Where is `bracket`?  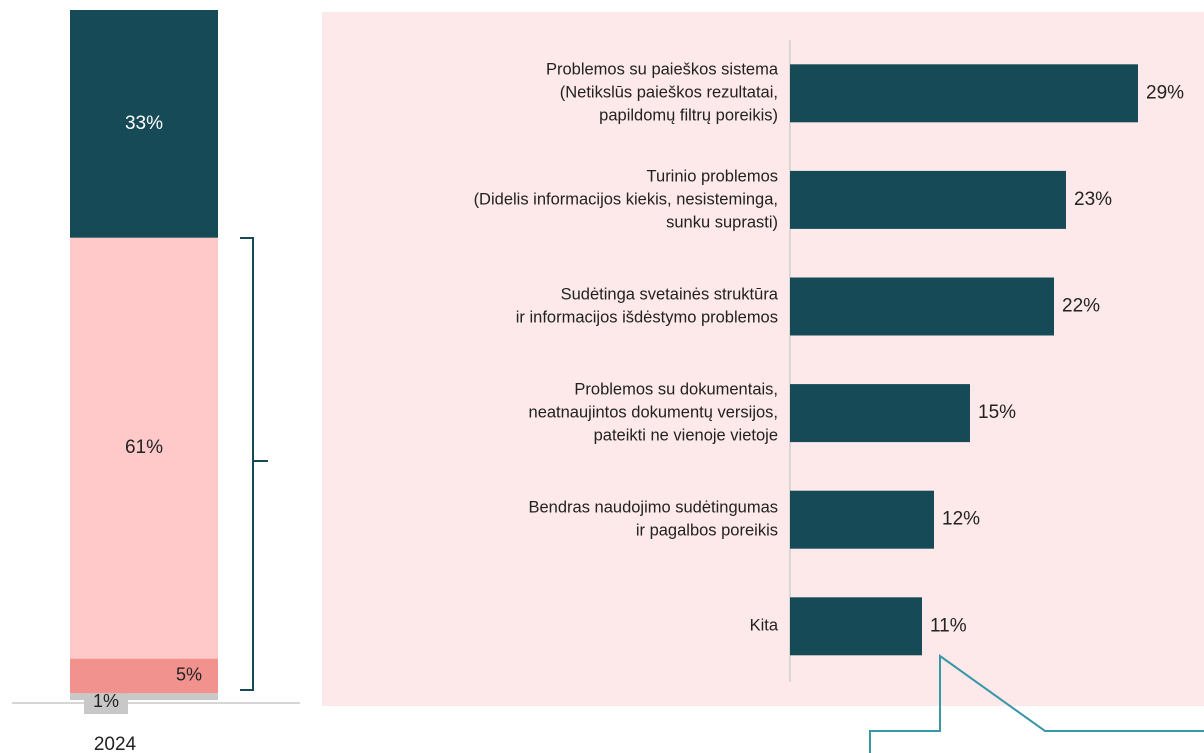 bracket is located at coordinates (254, 464).